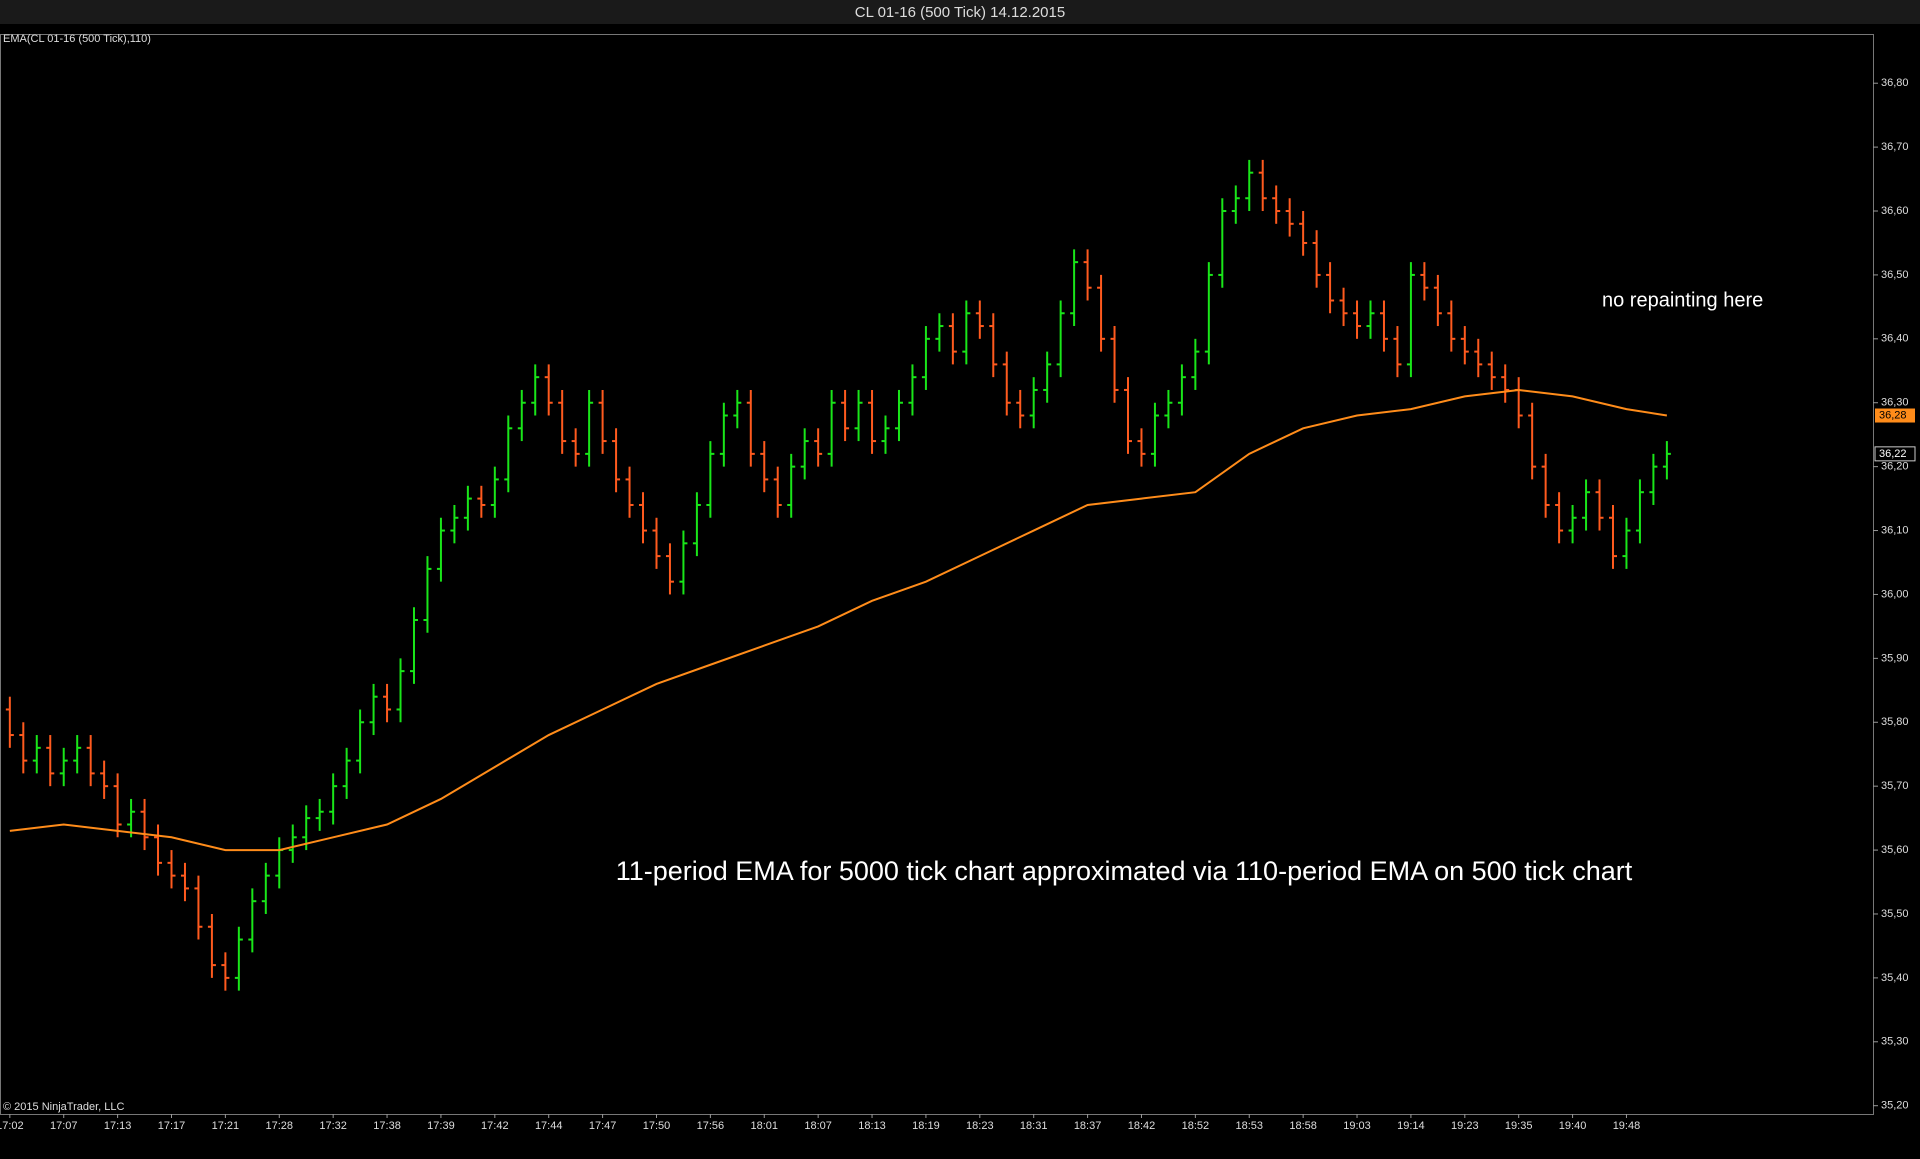  Describe the element at coordinates (1895, 275) in the screenshot. I see `y-tick-label: 36,50` at that location.